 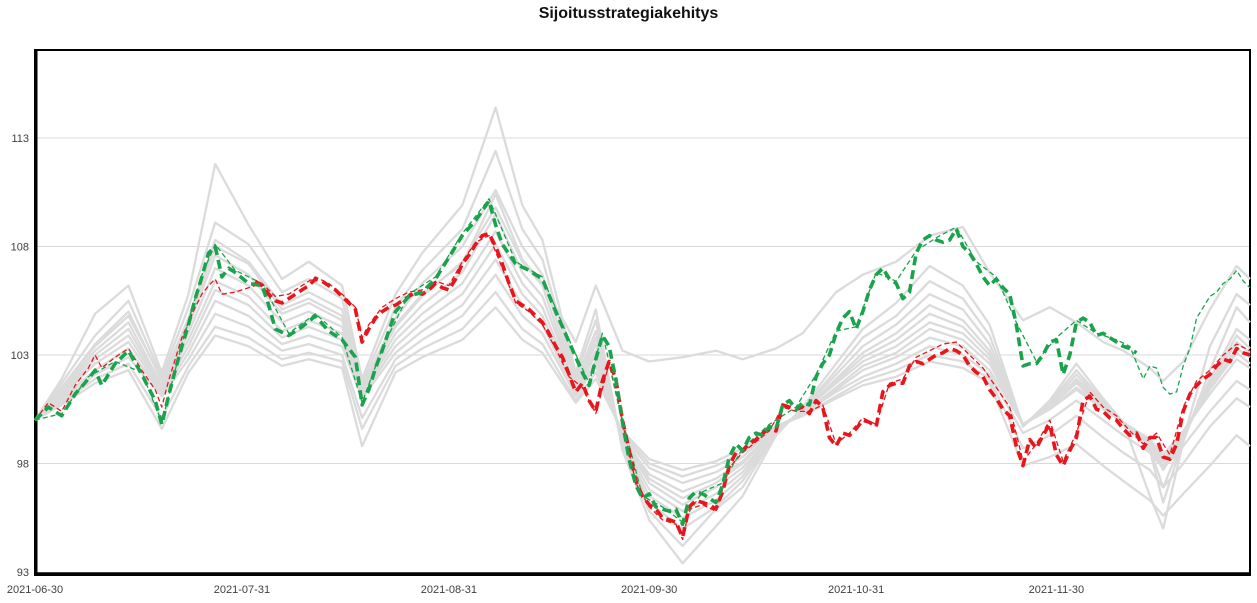 What do you see at coordinates (23, 573) in the screenshot?
I see `y-tick-label: 93` at bounding box center [23, 573].